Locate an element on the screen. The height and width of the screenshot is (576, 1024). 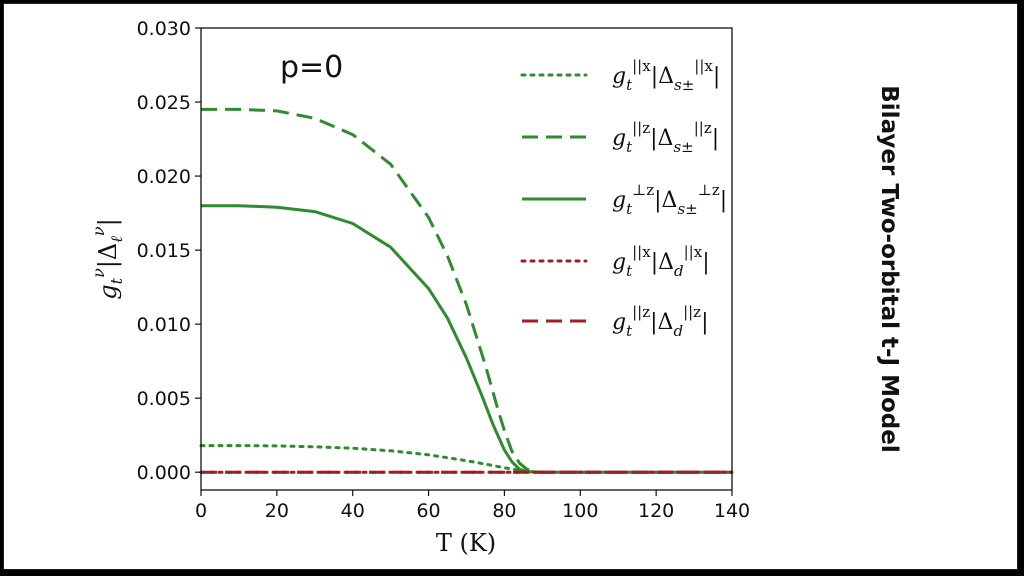
y-axis-label: gtν|Δℓν| is located at coordinates (107, 258).